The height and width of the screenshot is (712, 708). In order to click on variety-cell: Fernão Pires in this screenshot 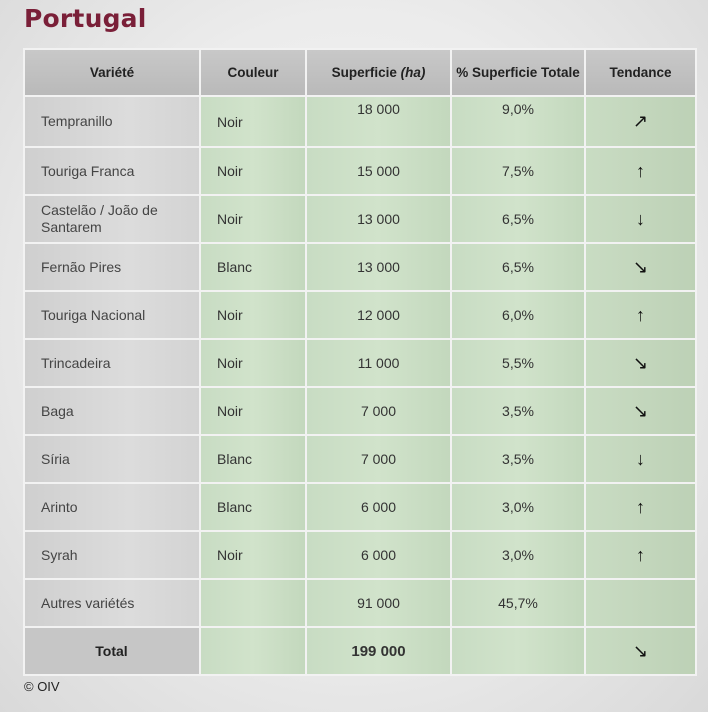, I will do `click(112, 267)`.